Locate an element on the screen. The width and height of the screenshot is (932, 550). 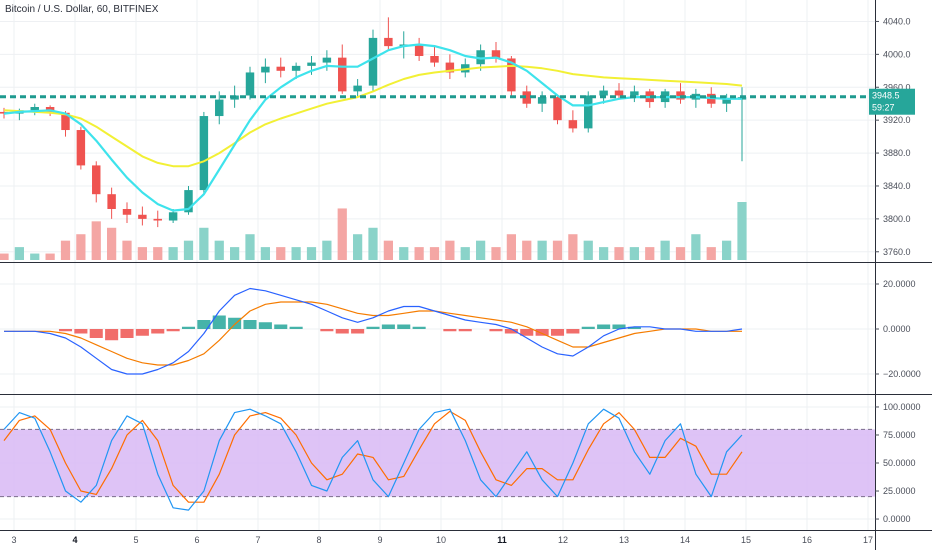
price-tag: 3948.5 59:27 is located at coordinates (892, 101).